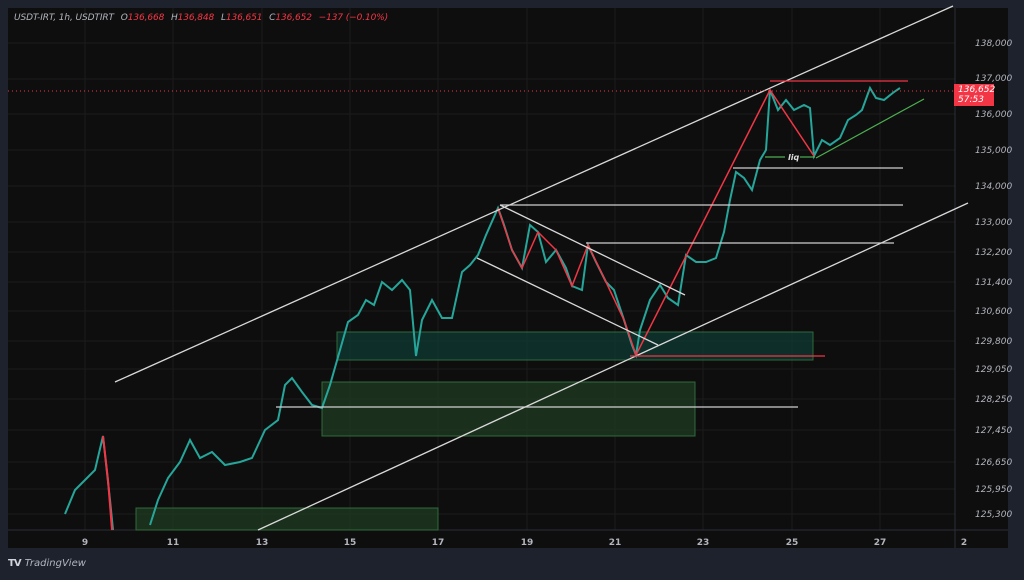 This screenshot has width=1024, height=580. I want to click on symbol-label: USDT-IRT, 1h, USDTIRT, so click(64, 18).